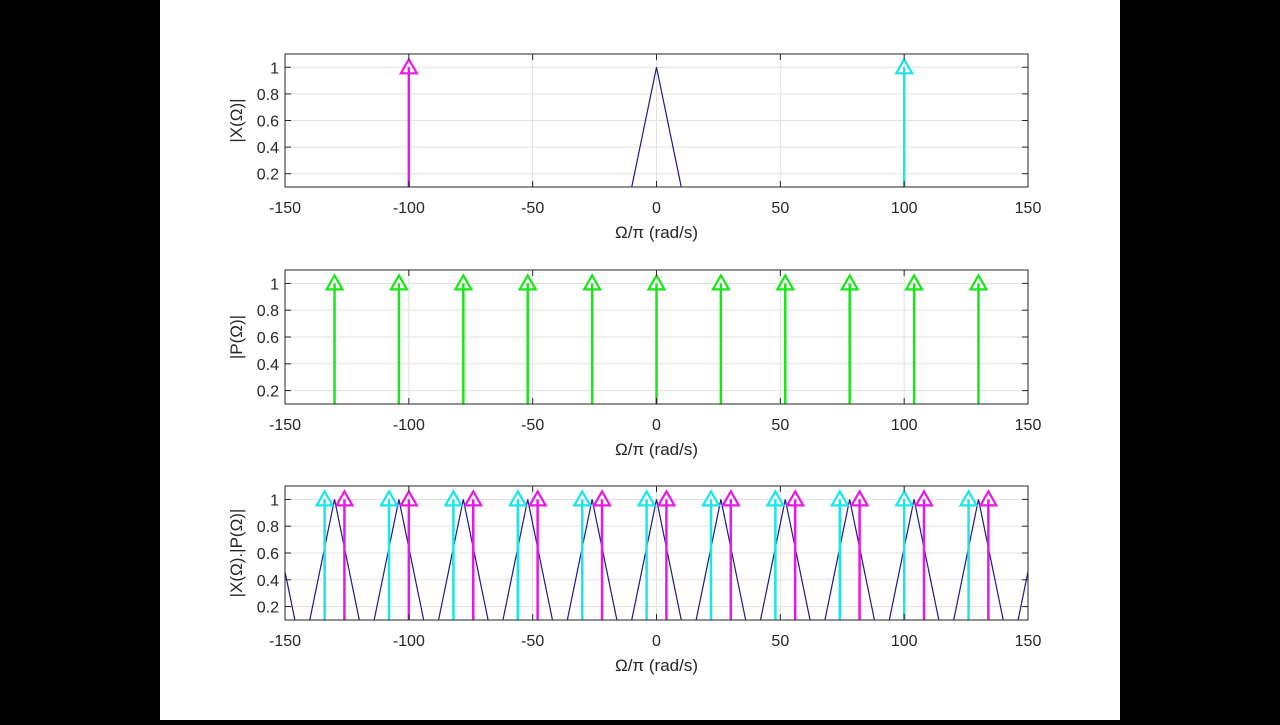 Image resolution: width=1280 pixels, height=725 pixels. Describe the element at coordinates (236, 337) in the screenshot. I see `y-axis-label: |P(Ω)|` at that location.